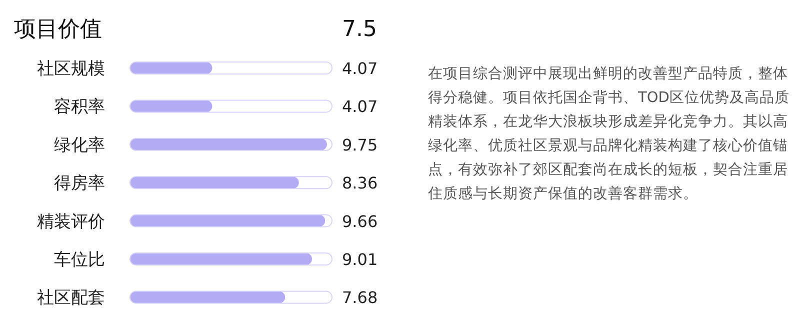 This screenshot has width=800, height=323. I want to click on chart-title: 项目价值, so click(58, 29).